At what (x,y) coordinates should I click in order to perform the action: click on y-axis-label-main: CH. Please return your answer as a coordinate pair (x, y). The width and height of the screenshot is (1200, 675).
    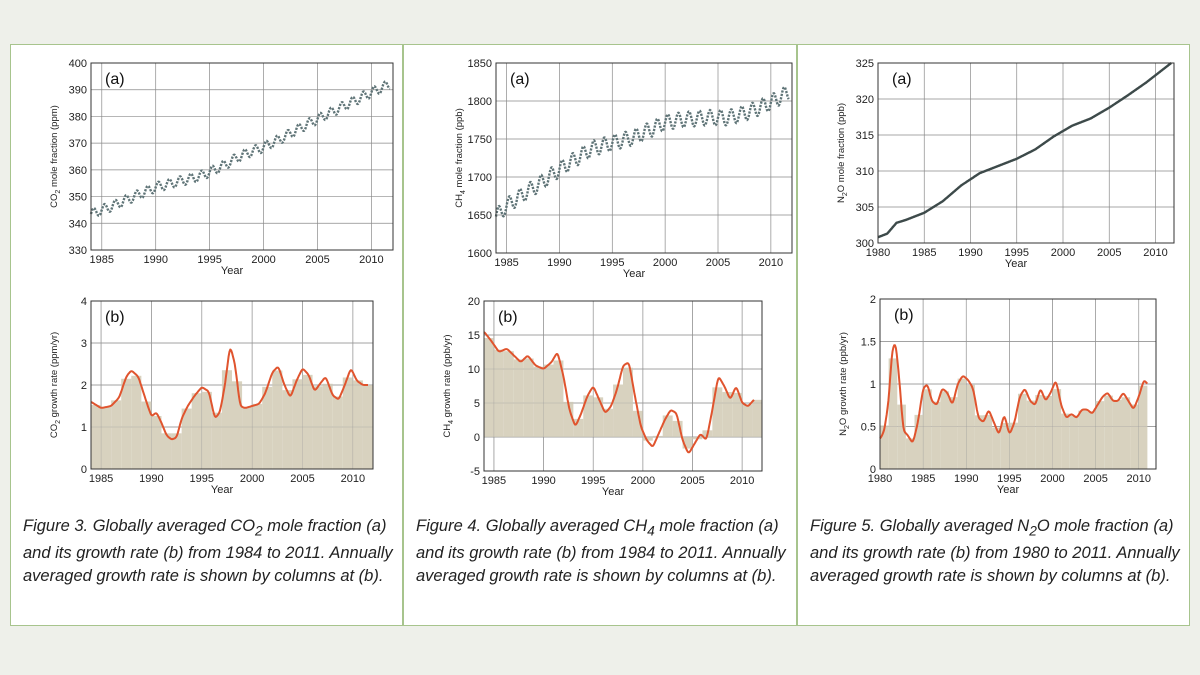
    Looking at the image, I should click on (447, 431).